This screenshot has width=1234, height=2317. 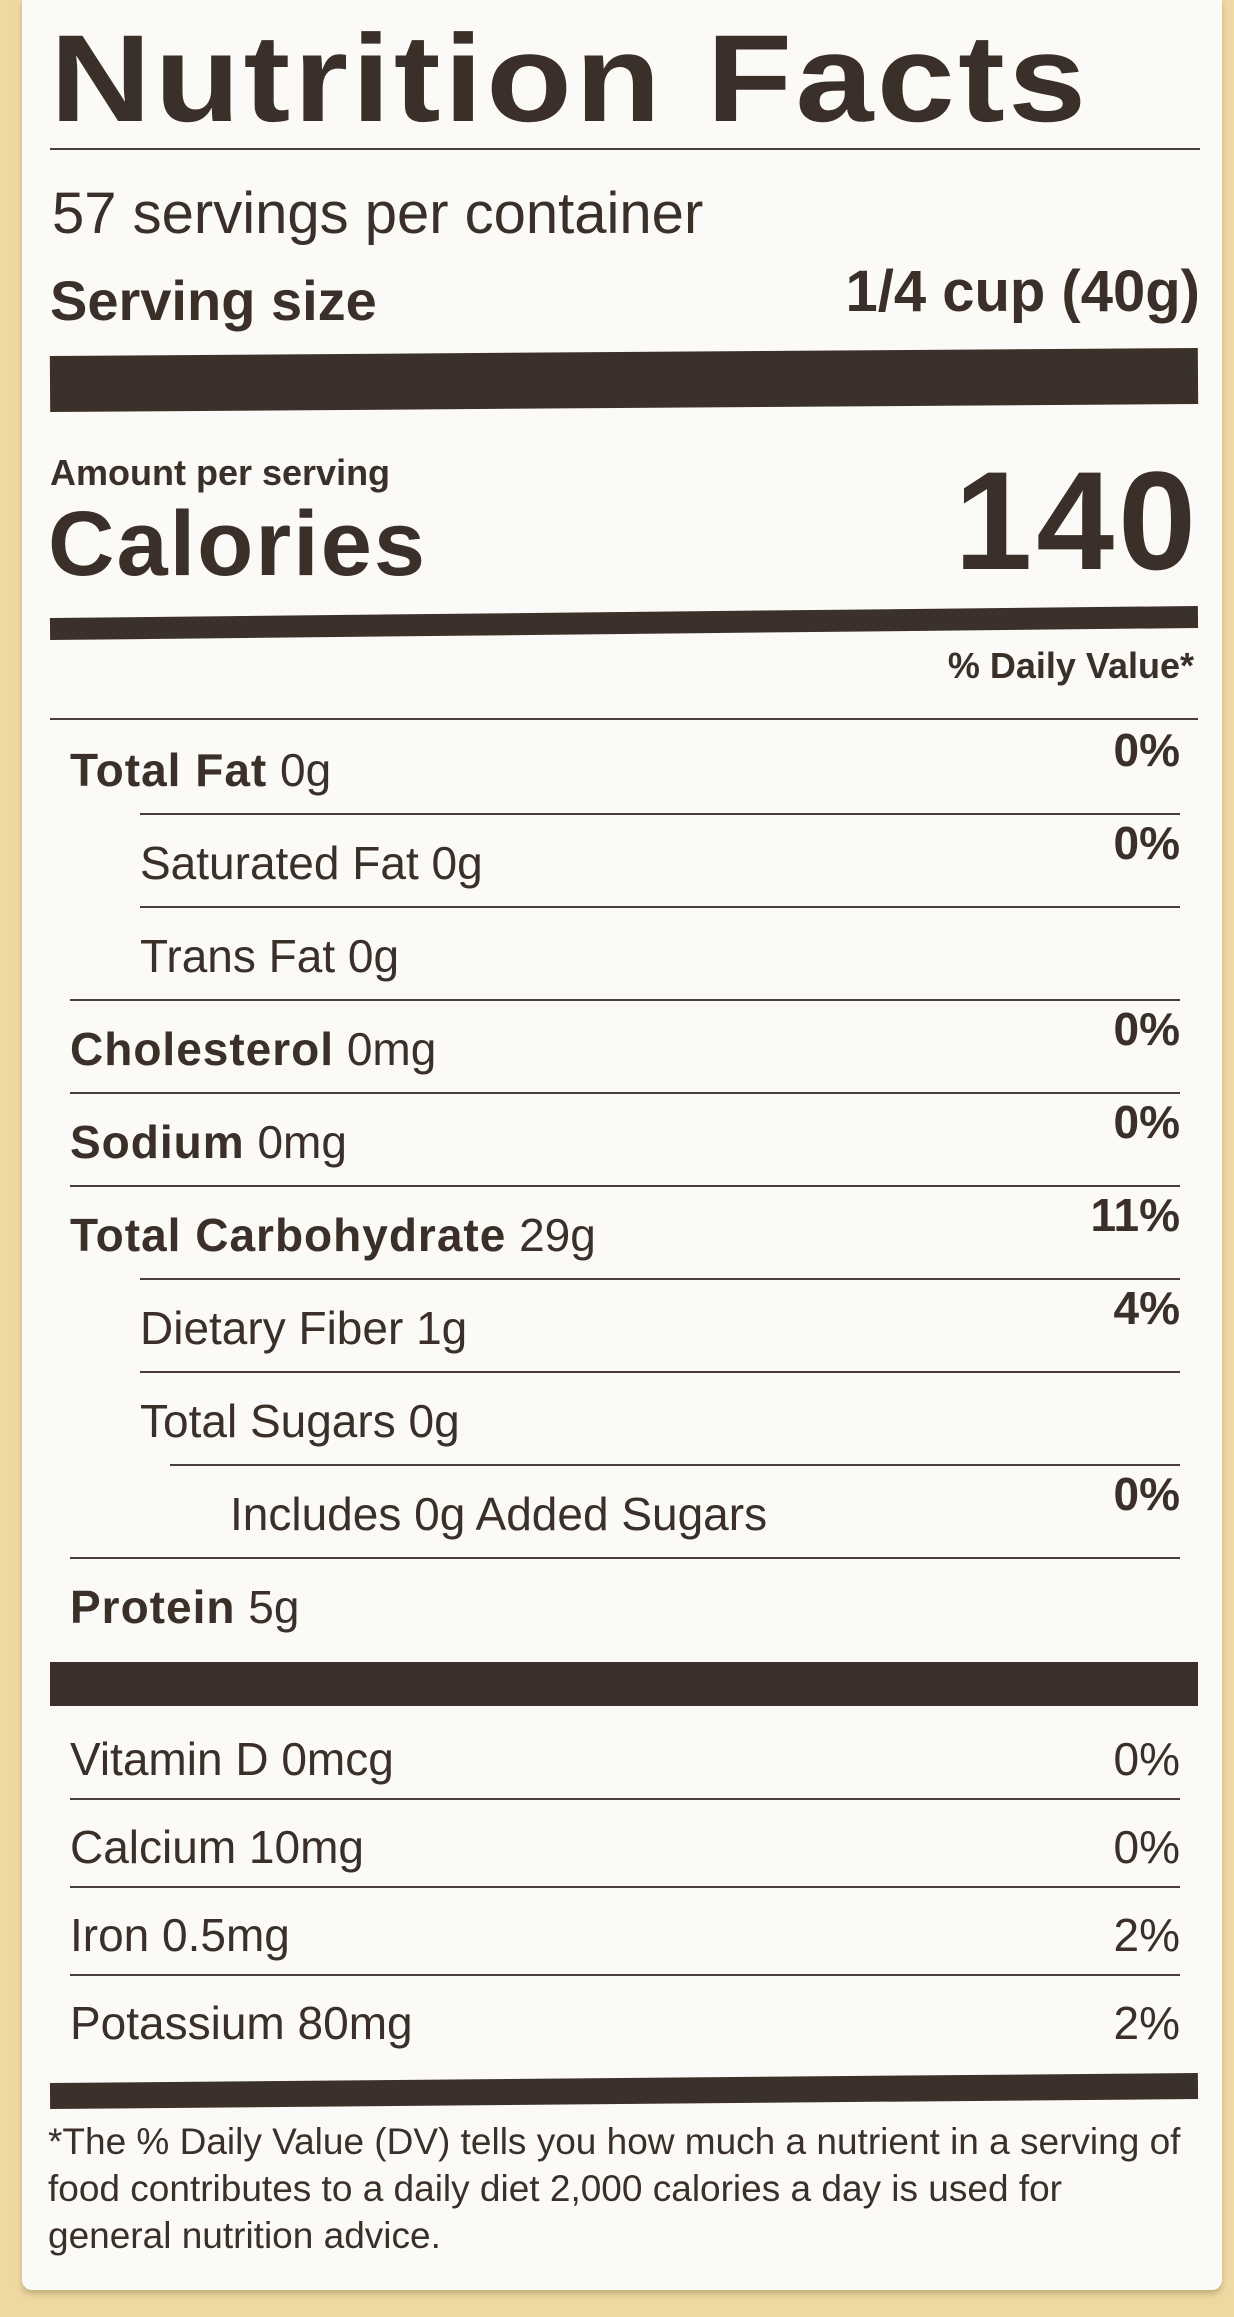 I want to click on nutrient-amount: 5g, so click(x=274, y=1607).